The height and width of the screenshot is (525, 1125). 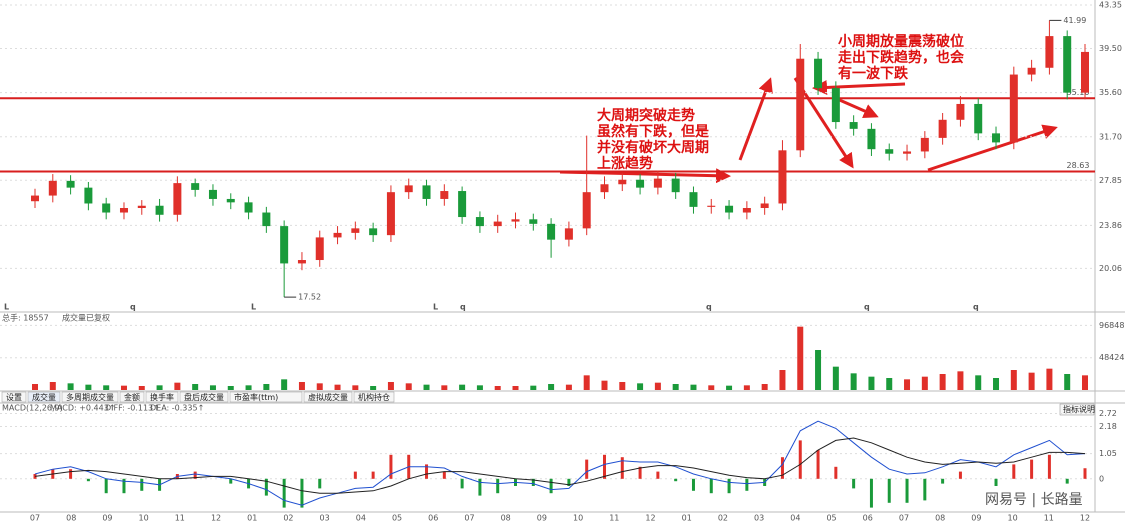 What do you see at coordinates (83, 408) in the screenshot?
I see `macd-legend: MACD: +0.443↑` at bounding box center [83, 408].